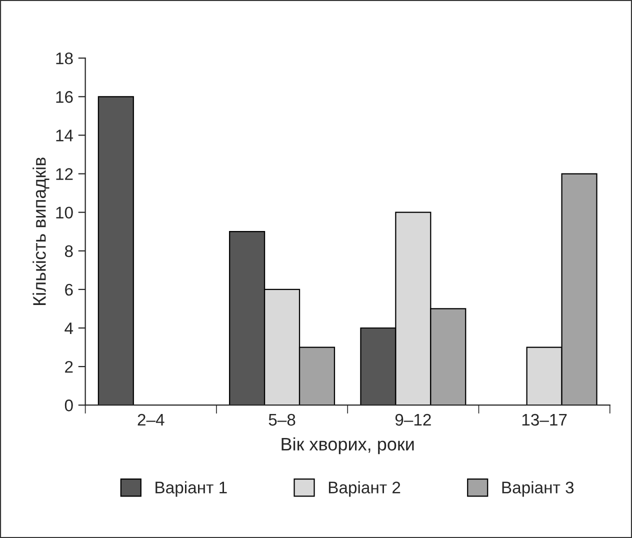 The height and width of the screenshot is (538, 632). I want to click on y-tick-label: 10, so click(64, 212).